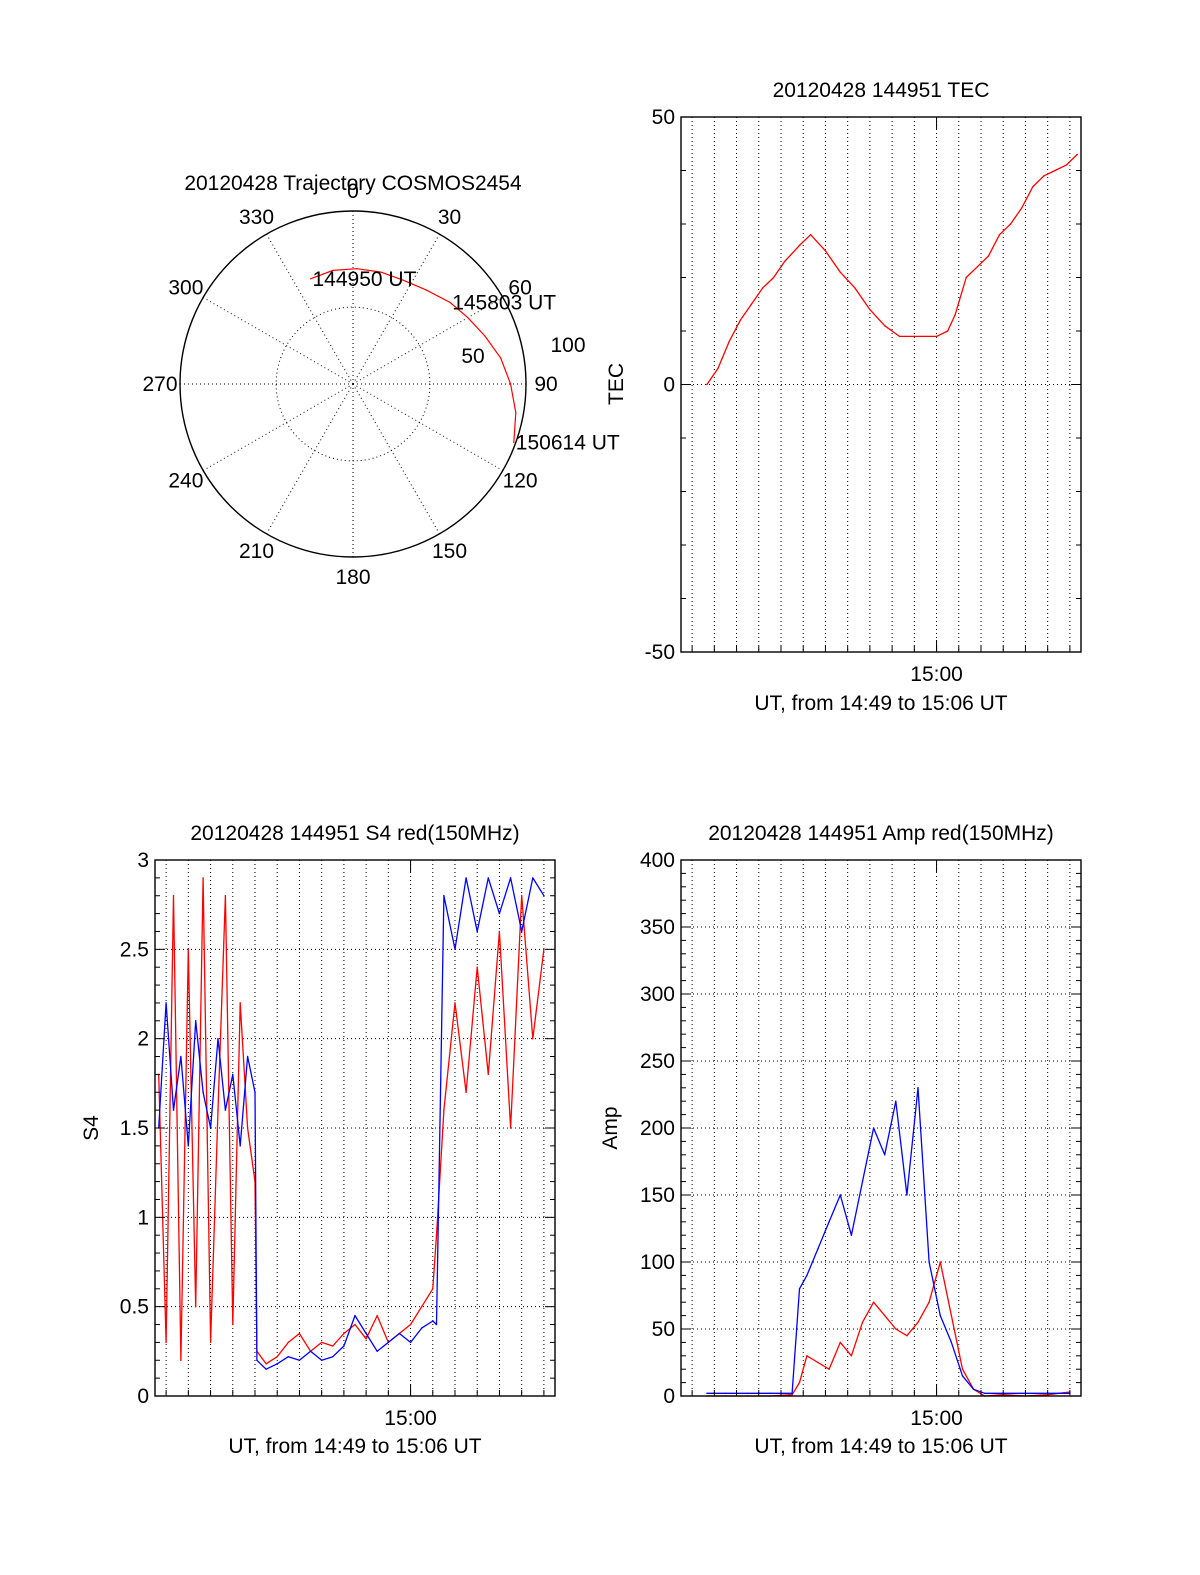  I want to click on s4-x-tick-label: 15:00, so click(410, 1418).